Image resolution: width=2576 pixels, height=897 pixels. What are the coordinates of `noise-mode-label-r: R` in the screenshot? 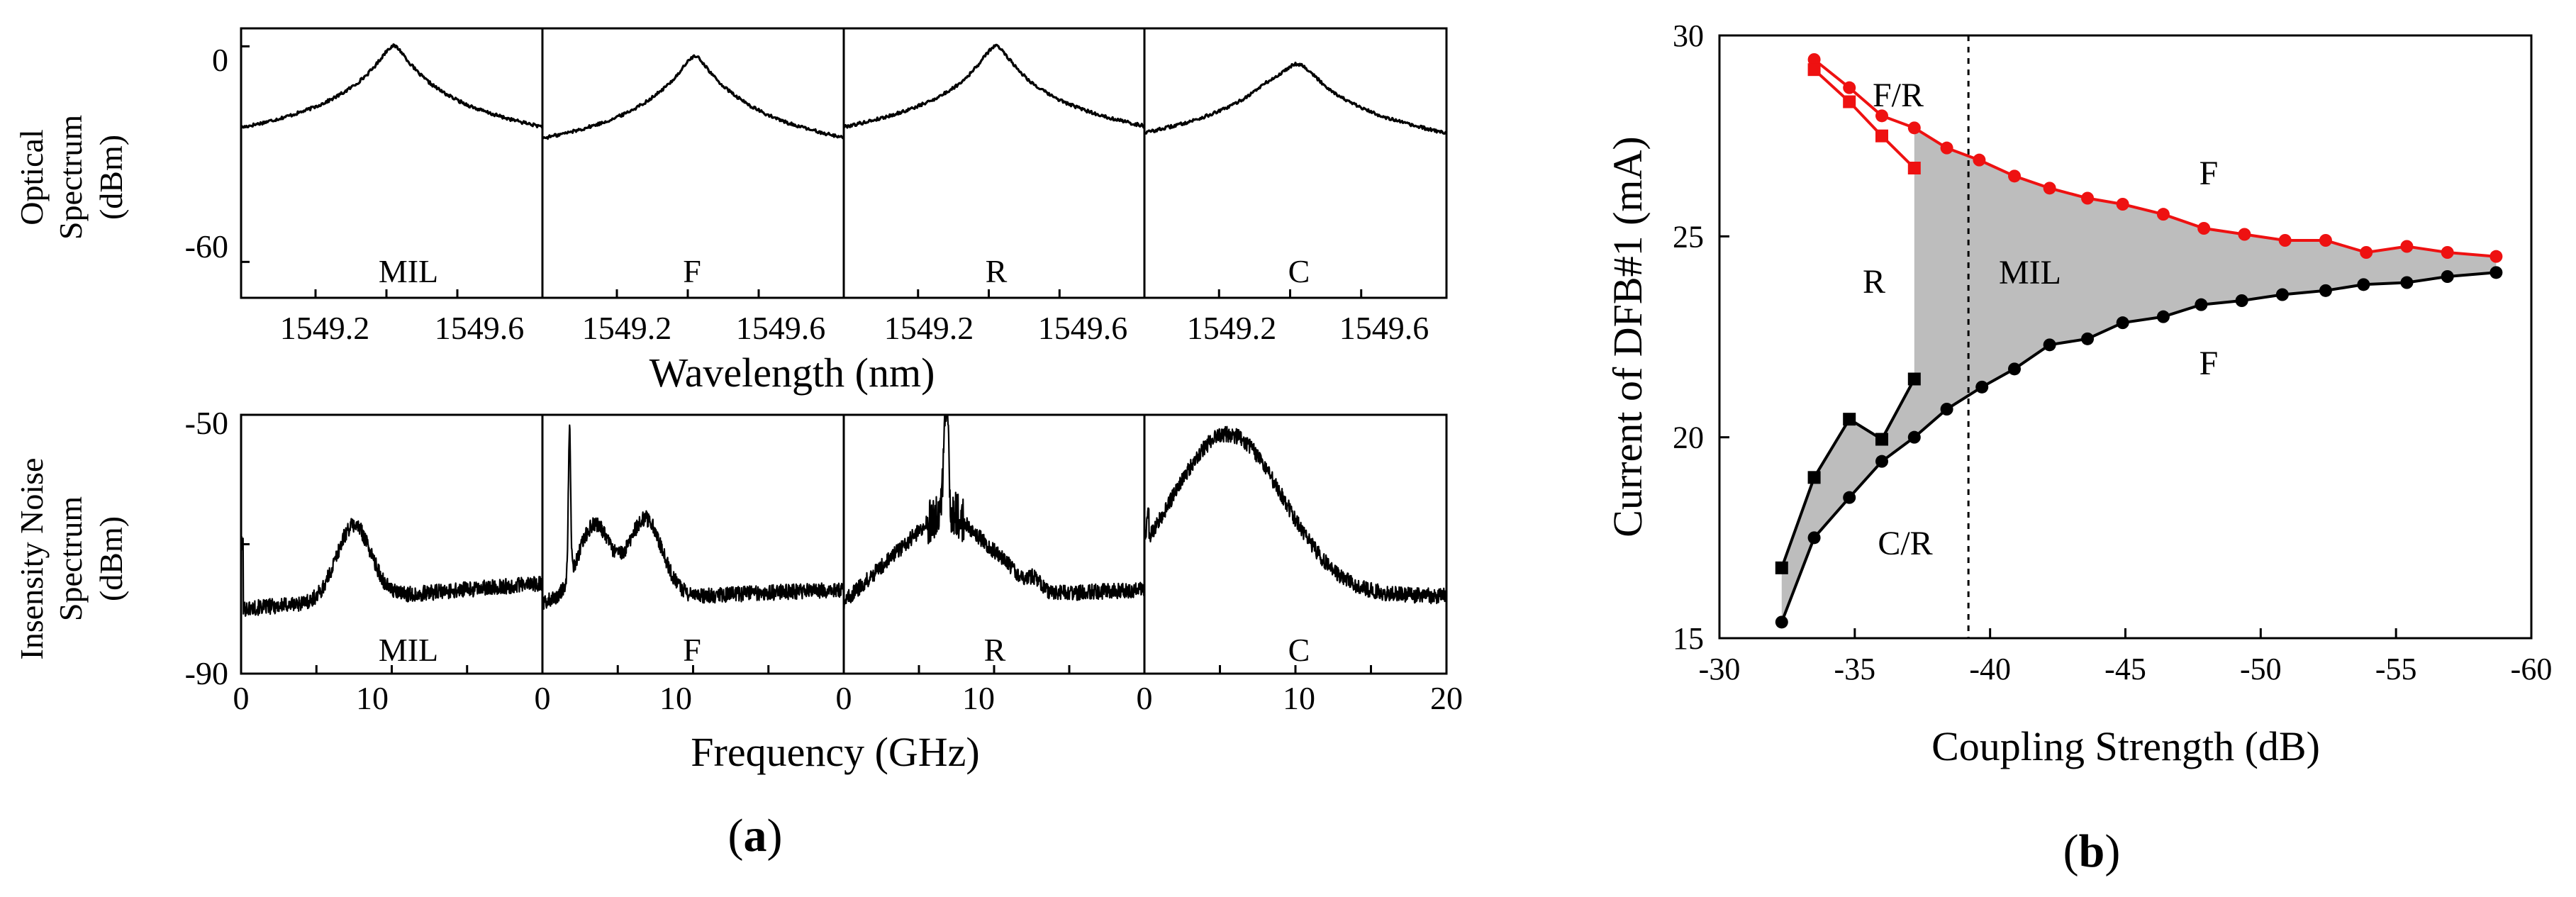 It's located at (995, 650).